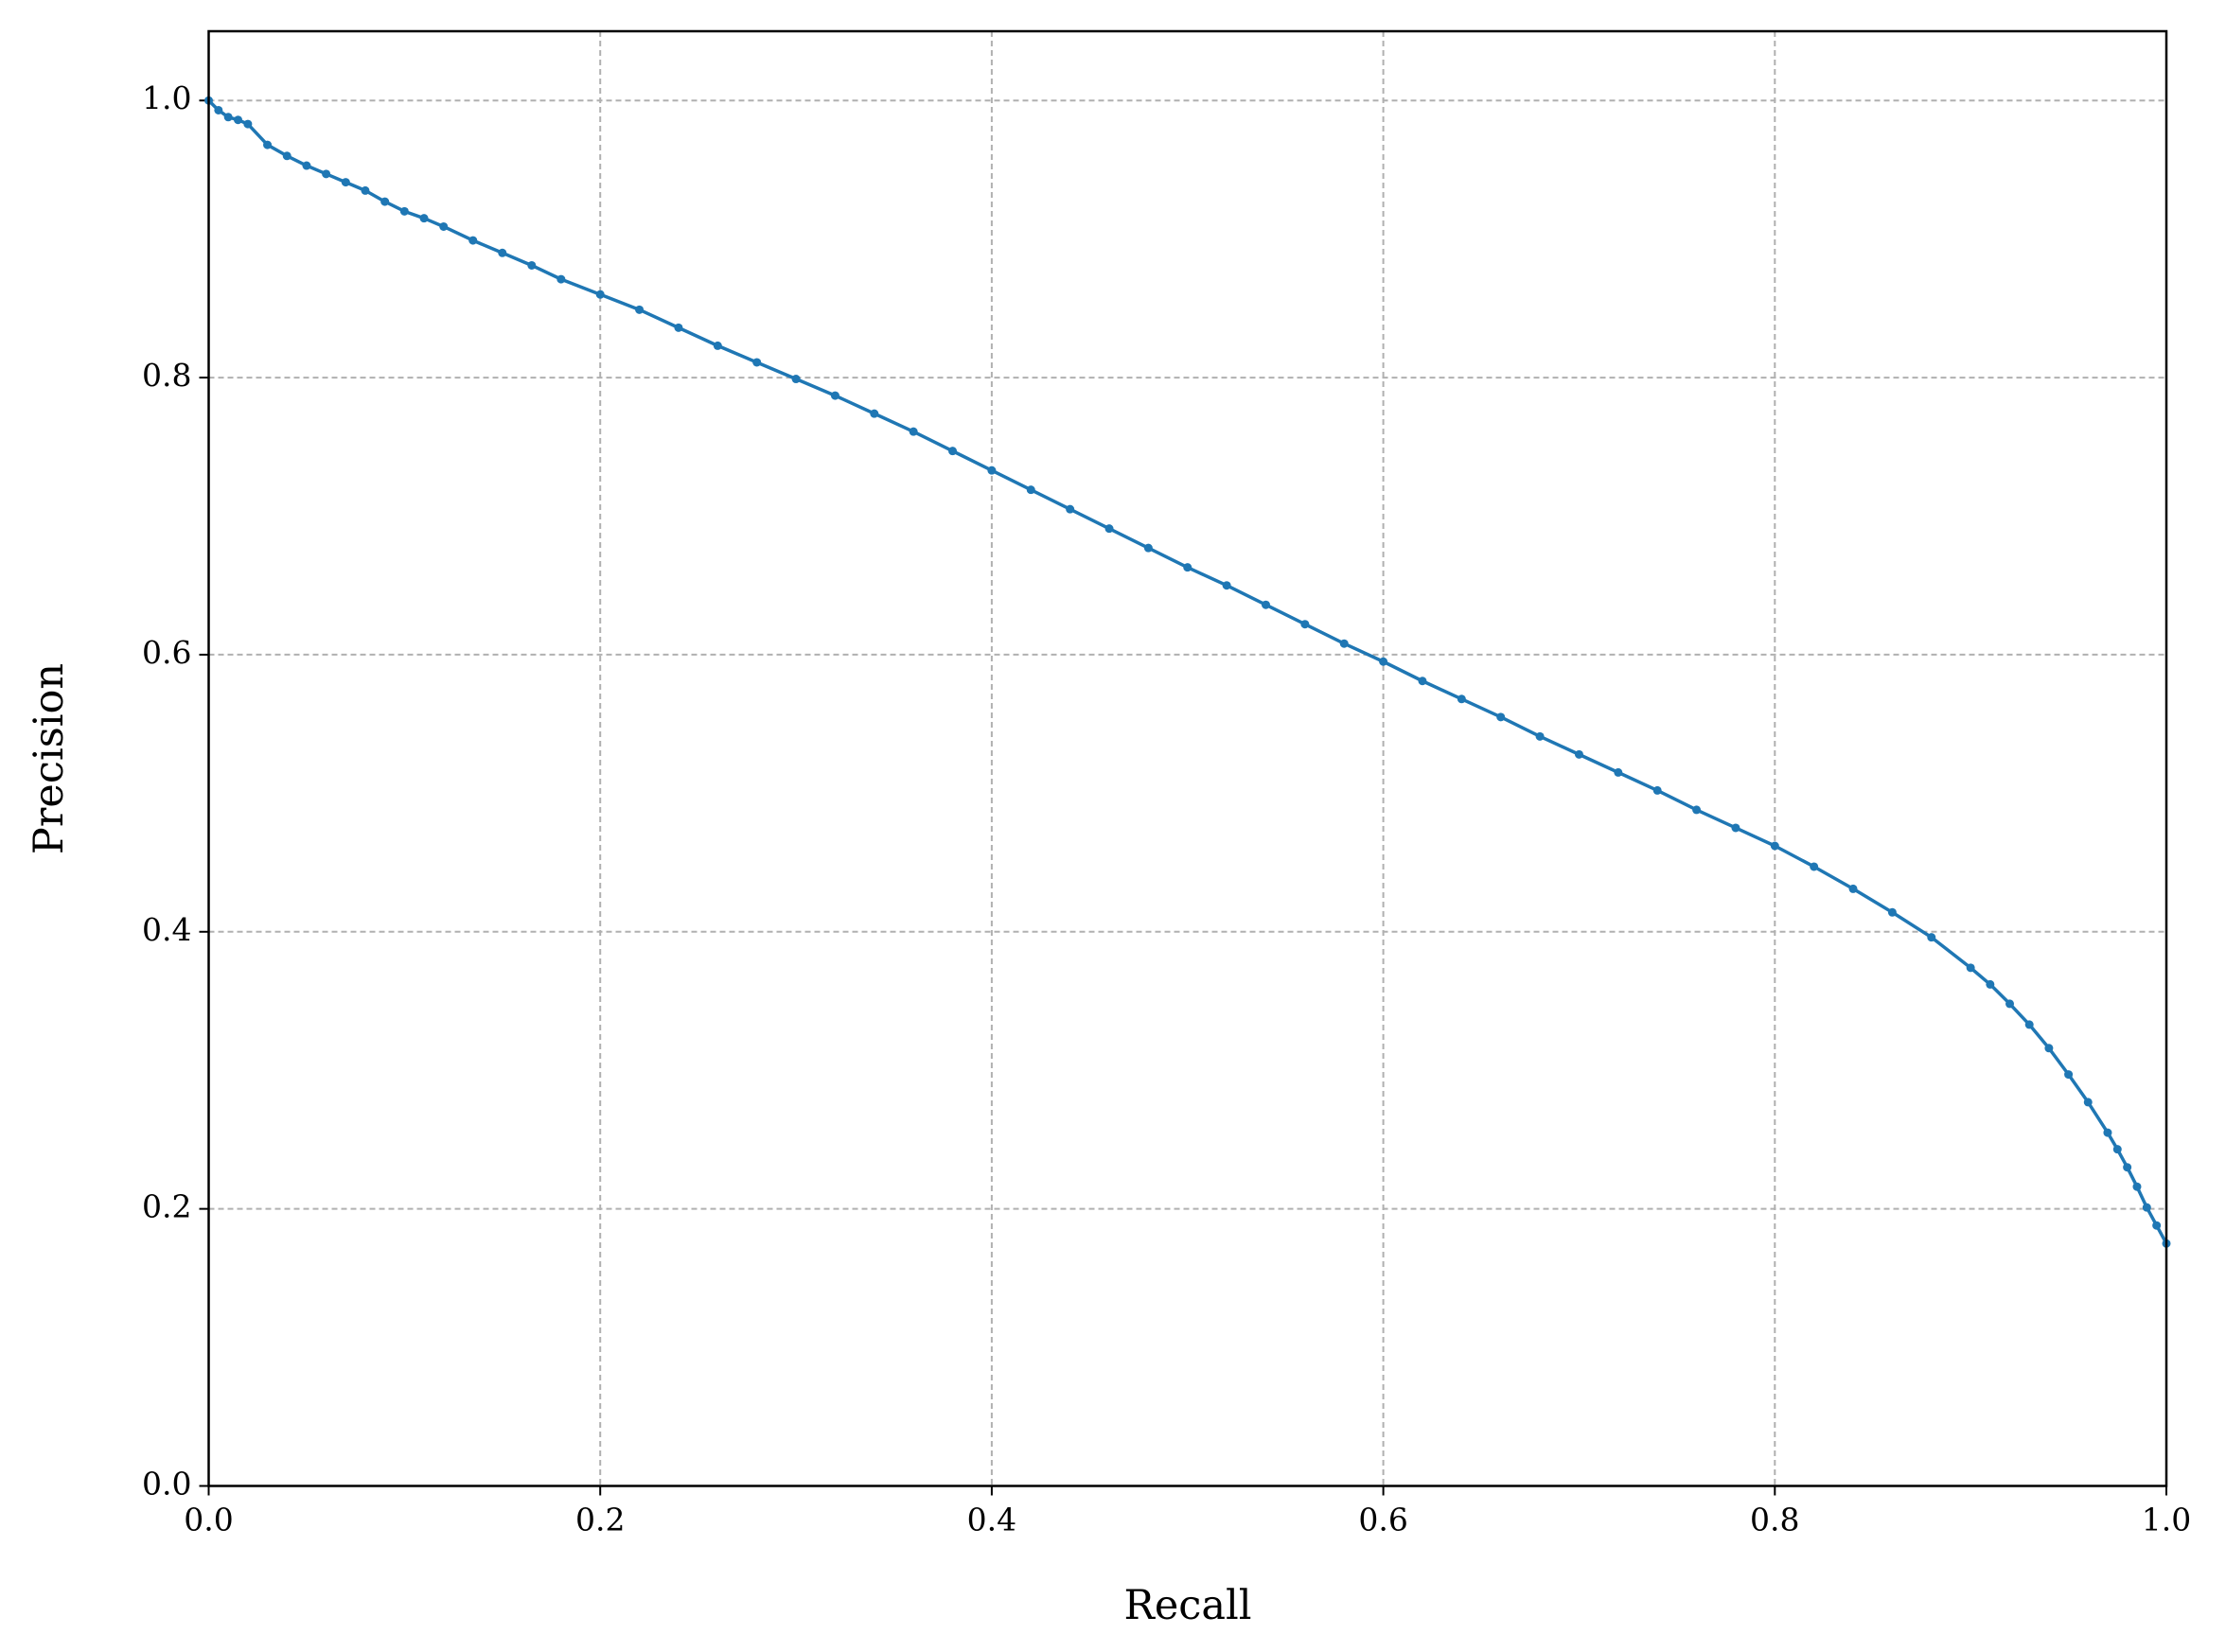 The width and height of the screenshot is (2226, 1652). What do you see at coordinates (166, 1206) in the screenshot?
I see `y-tick-label: 0.2` at bounding box center [166, 1206].